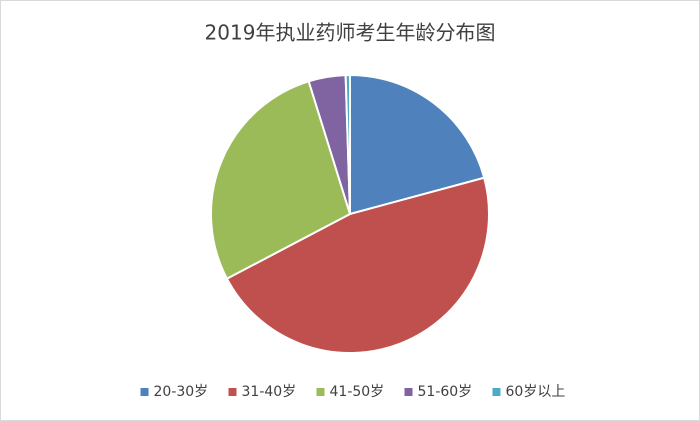 This screenshot has height=421, width=700. What do you see at coordinates (536, 392) in the screenshot?
I see `legend-label: 60岁以上` at bounding box center [536, 392].